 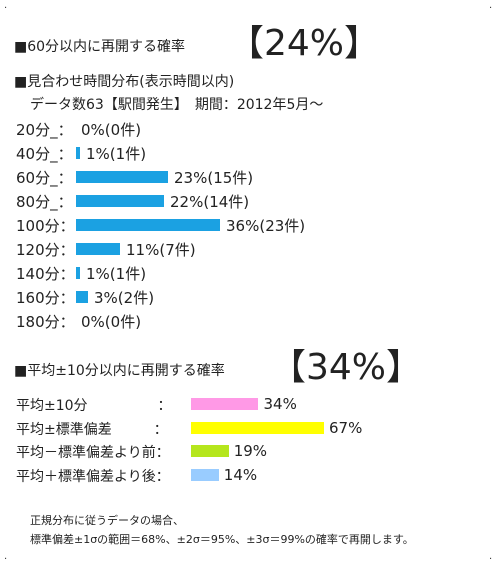 I want to click on note-line-1: 正規分布に従うデータの場合、, so click(x=107, y=520).